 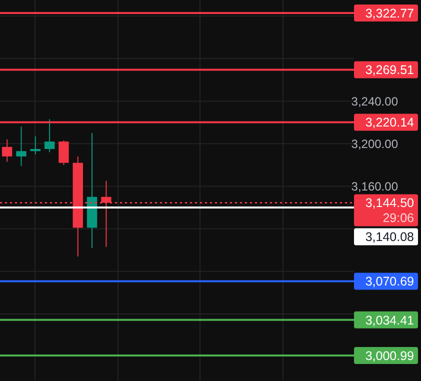 What do you see at coordinates (374, 101) in the screenshot?
I see `y-tick-label: 3,240.00` at bounding box center [374, 101].